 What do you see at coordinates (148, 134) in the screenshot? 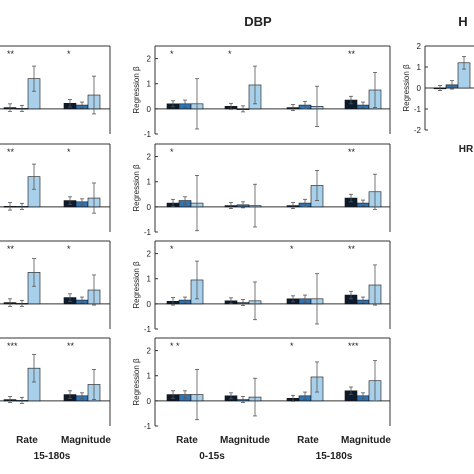
I see `dbp-row1-ytick-label: -1` at bounding box center [148, 134].